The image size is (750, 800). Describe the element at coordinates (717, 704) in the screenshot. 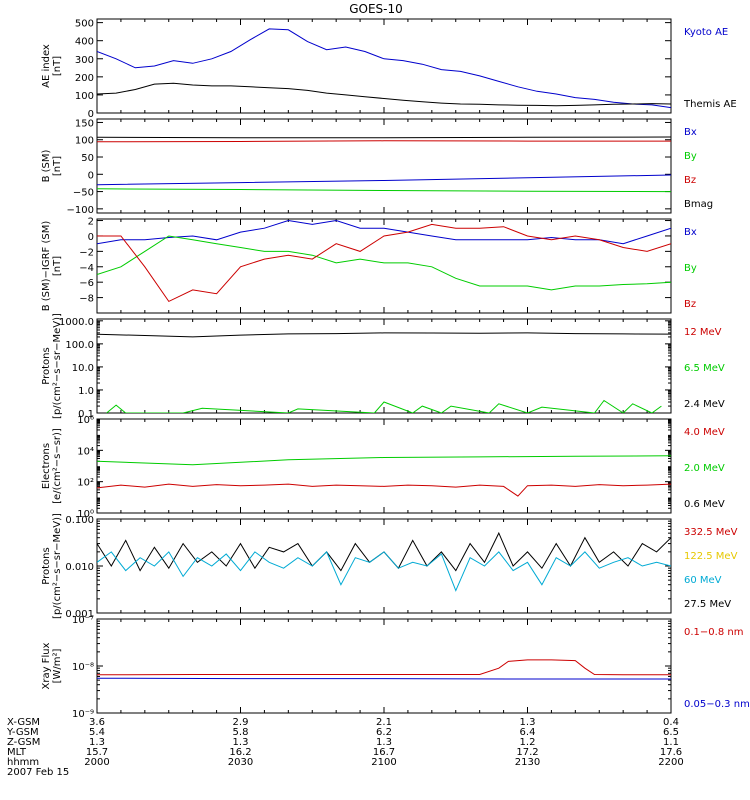

I see `legend-label: 0.05−0.3 nm` at that location.